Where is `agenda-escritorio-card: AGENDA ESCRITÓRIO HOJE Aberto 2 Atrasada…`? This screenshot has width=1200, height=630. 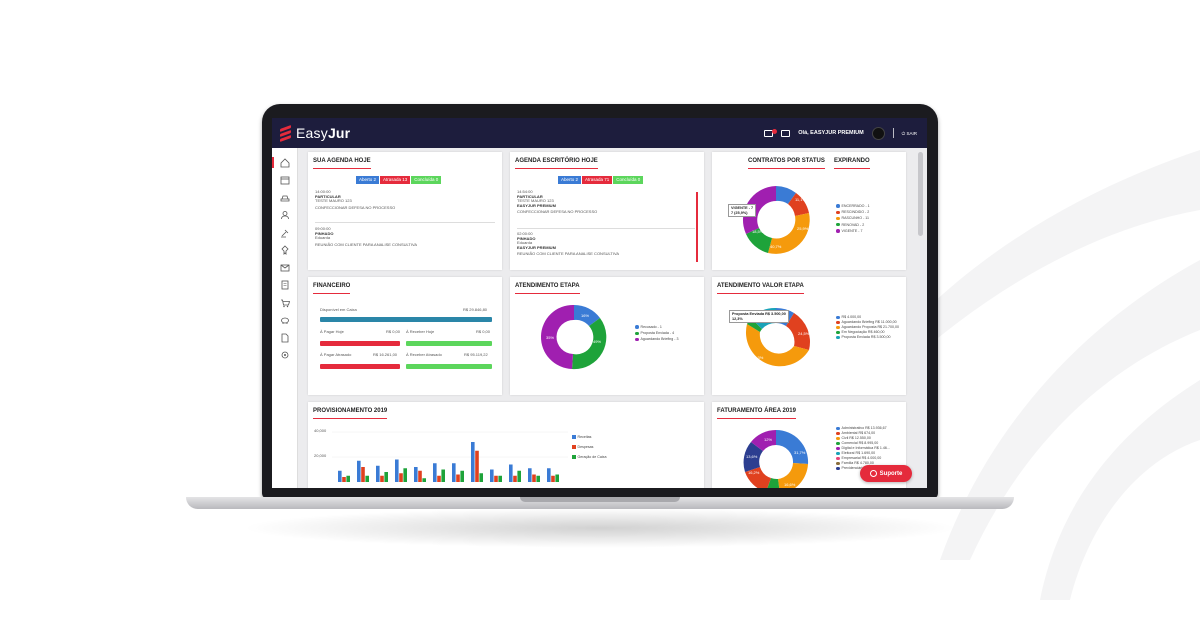
agenda-escritorio-card: AGENDA ESCRITÓRIO HOJE Aberto 2 Atrasada… is located at coordinates (607, 211).